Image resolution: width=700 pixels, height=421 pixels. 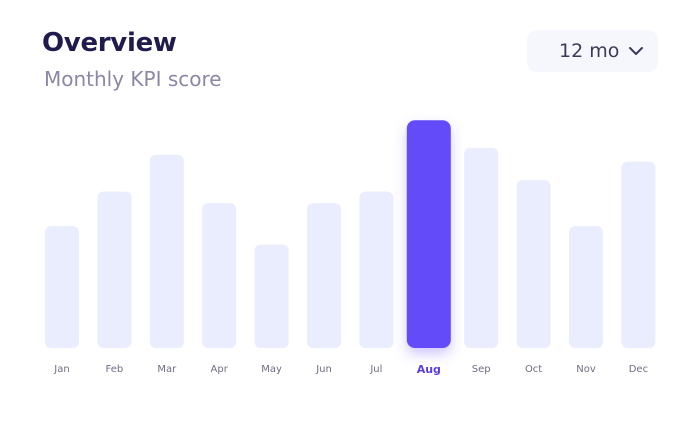 What do you see at coordinates (481, 247) in the screenshot?
I see `bar-sep` at bounding box center [481, 247].